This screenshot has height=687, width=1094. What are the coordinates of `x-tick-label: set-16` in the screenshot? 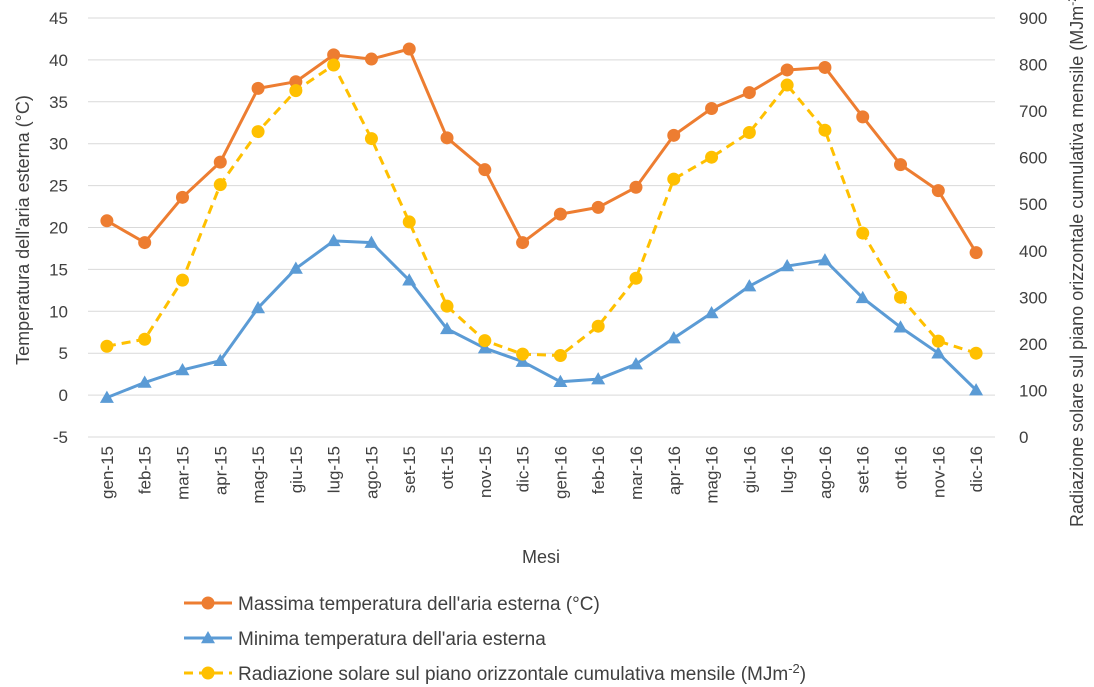 It's located at (863, 469).